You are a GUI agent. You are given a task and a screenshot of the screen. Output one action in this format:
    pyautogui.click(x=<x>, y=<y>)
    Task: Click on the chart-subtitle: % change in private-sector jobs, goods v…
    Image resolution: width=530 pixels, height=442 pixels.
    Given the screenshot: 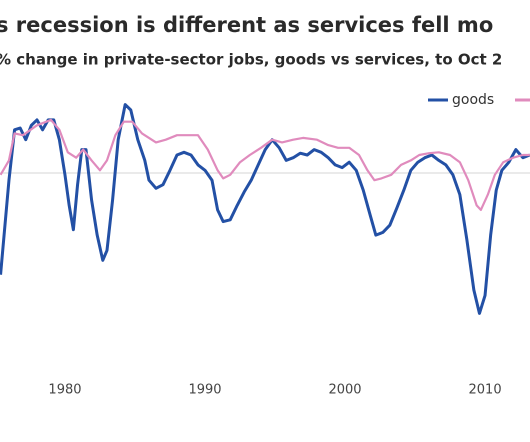 What is the action you would take?
    pyautogui.click(x=251, y=60)
    